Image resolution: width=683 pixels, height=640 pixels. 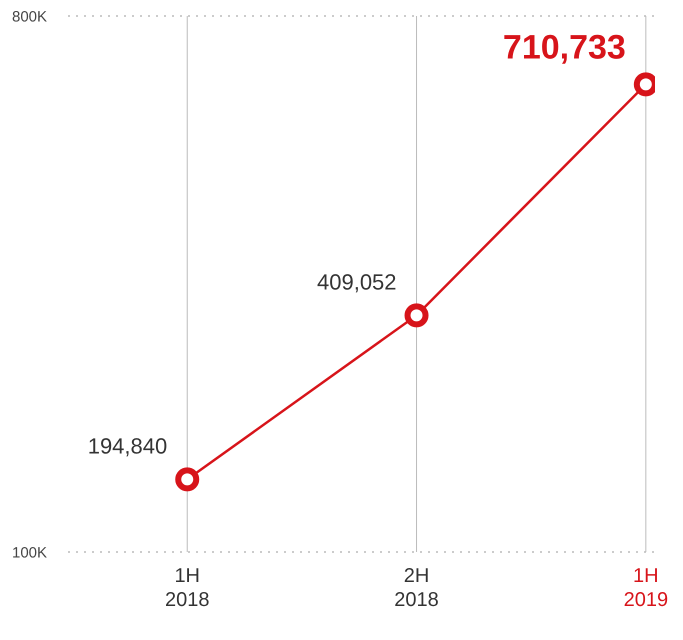 I want to click on text: 409,052, so click(x=357, y=281).